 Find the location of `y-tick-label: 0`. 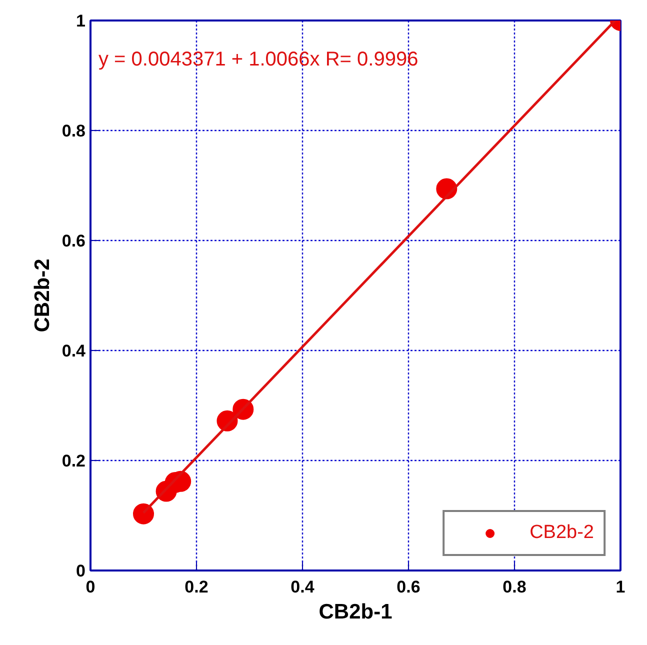

y-tick-label: 0 is located at coordinates (81, 571).